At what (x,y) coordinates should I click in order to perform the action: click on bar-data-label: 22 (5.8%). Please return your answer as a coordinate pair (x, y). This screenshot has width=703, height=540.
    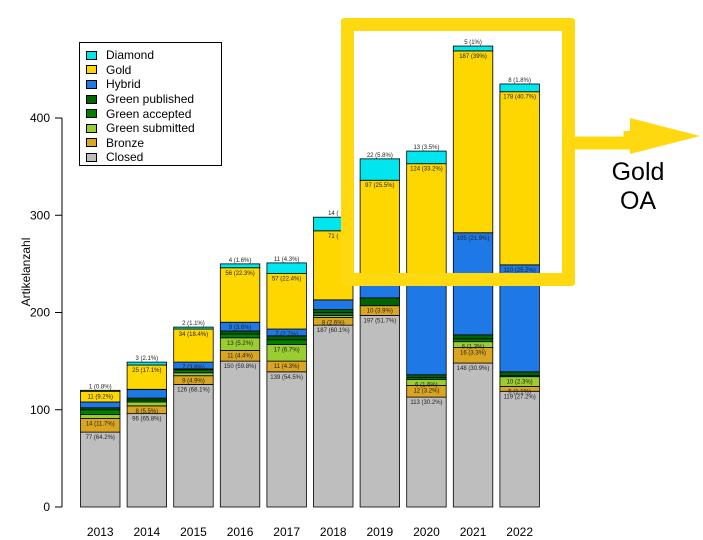
    Looking at the image, I should click on (380, 156).